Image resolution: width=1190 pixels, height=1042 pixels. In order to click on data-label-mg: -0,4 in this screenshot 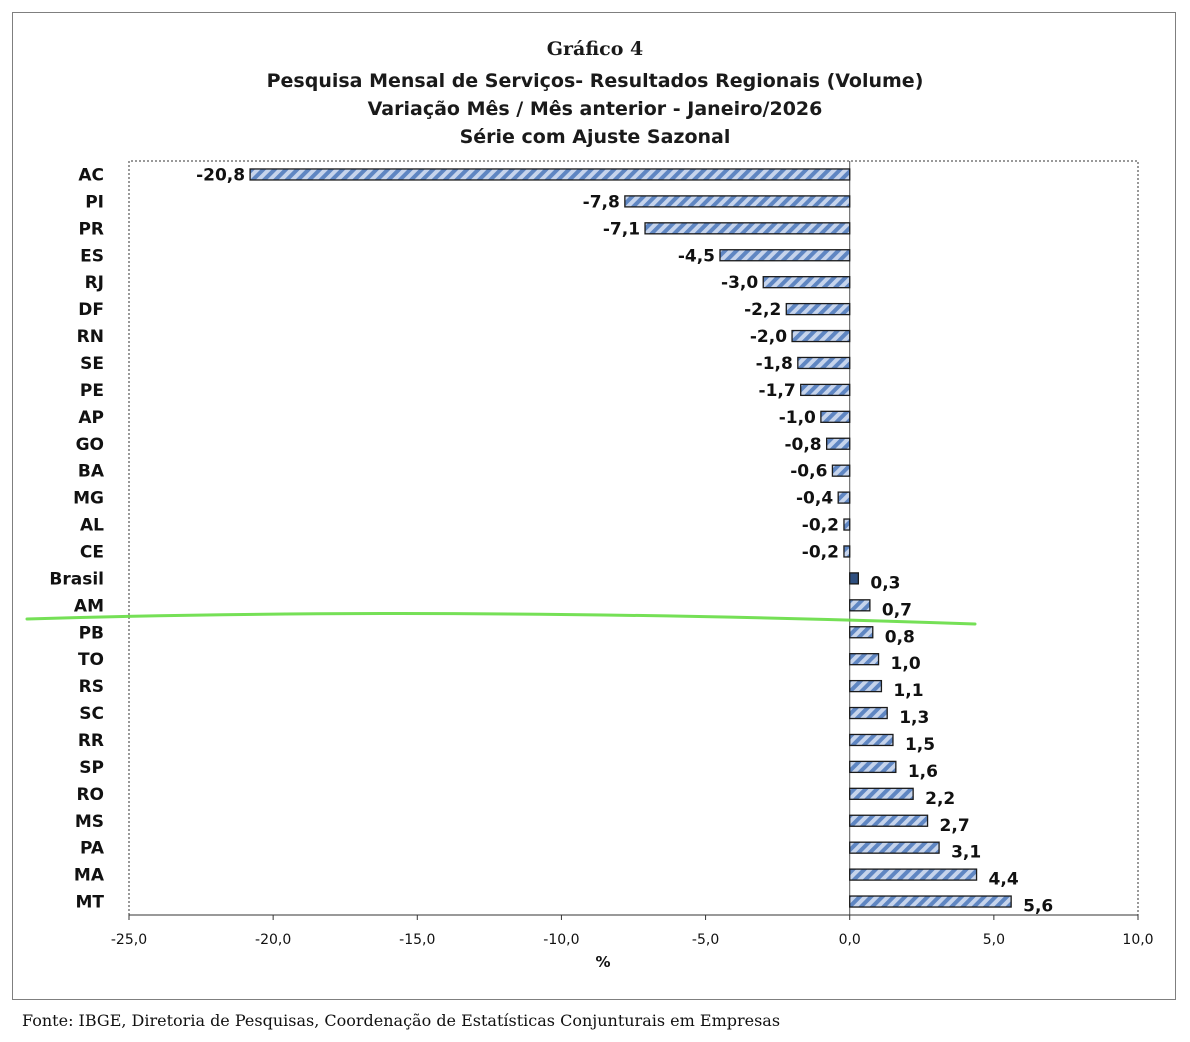, I will do `click(814, 499)`.